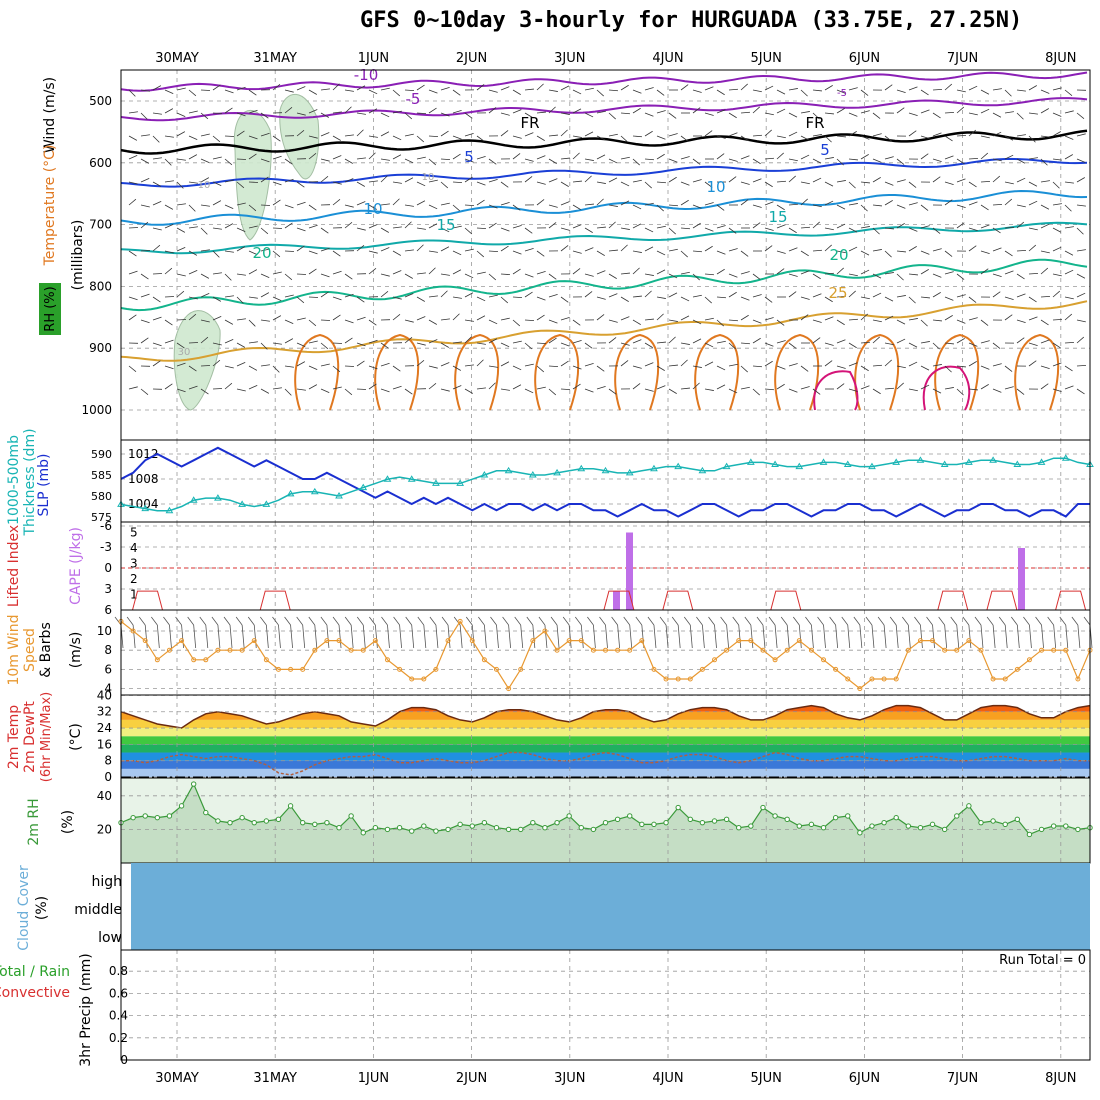 This screenshot has width=1100, height=1100. What do you see at coordinates (962, 1078) in the screenshot?
I see `date-label-bottom: 7JUN` at bounding box center [962, 1078].